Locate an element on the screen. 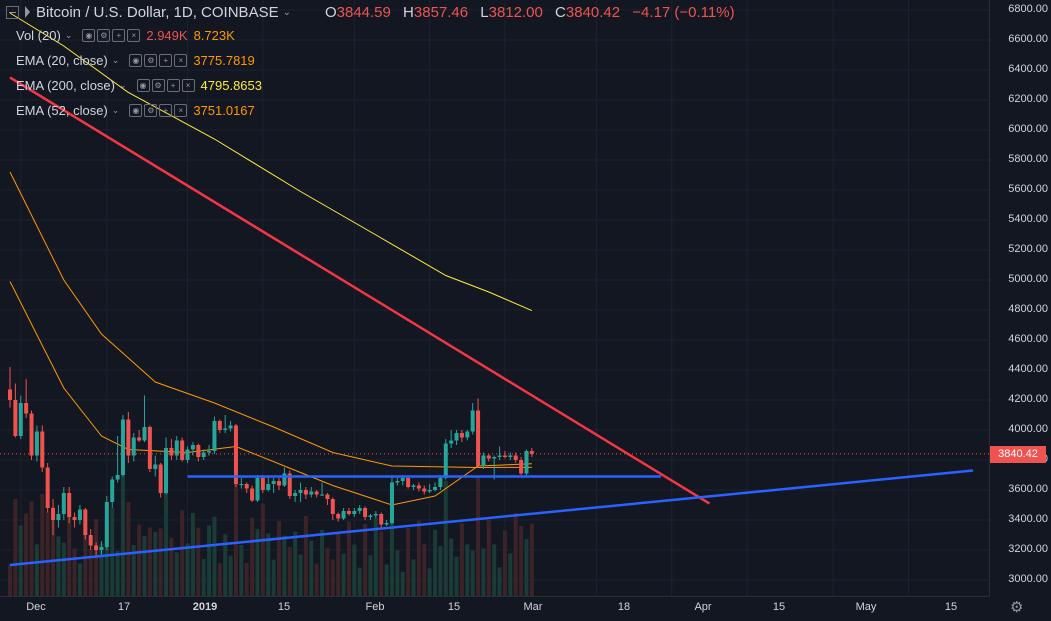  indicator-name: EMA (52, close) is located at coordinates (62, 110).